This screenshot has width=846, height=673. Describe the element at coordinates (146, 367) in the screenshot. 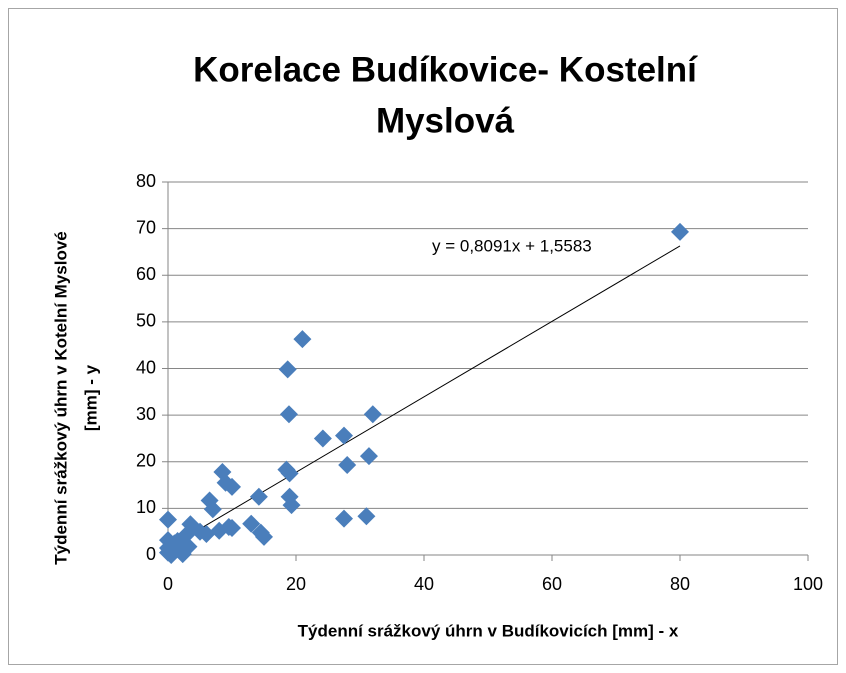

I see `y-tick-label: 40` at that location.